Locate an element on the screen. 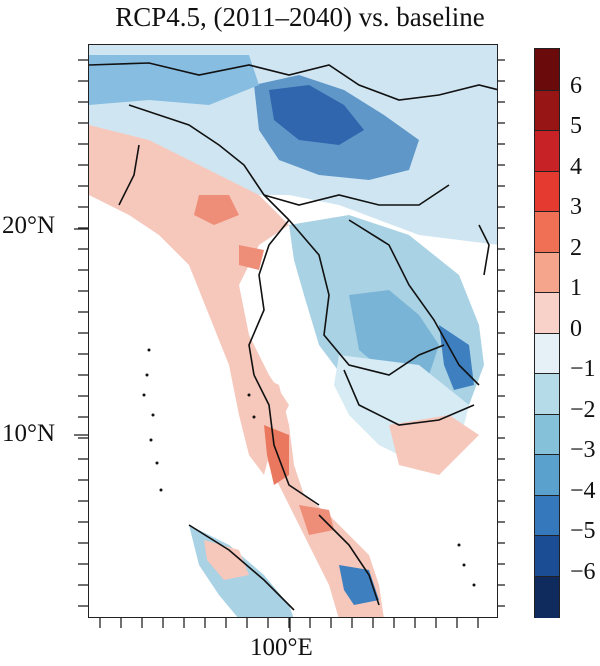  land-region-sumatra-pink is located at coordinates (226, 560).